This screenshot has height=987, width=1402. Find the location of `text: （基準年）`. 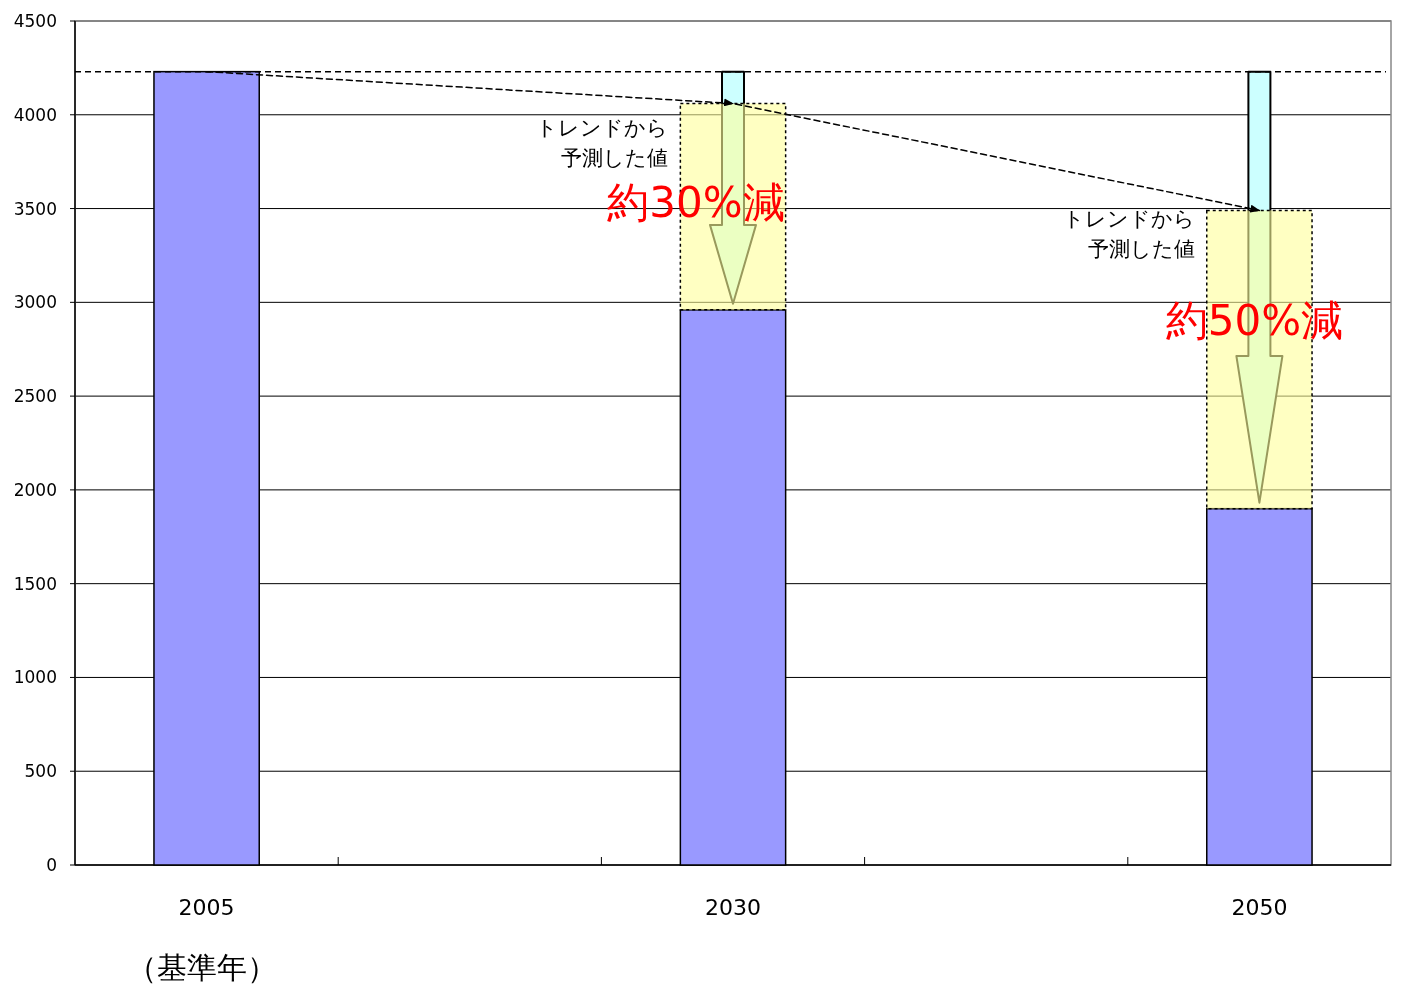

text: （基準年） is located at coordinates (201, 967).